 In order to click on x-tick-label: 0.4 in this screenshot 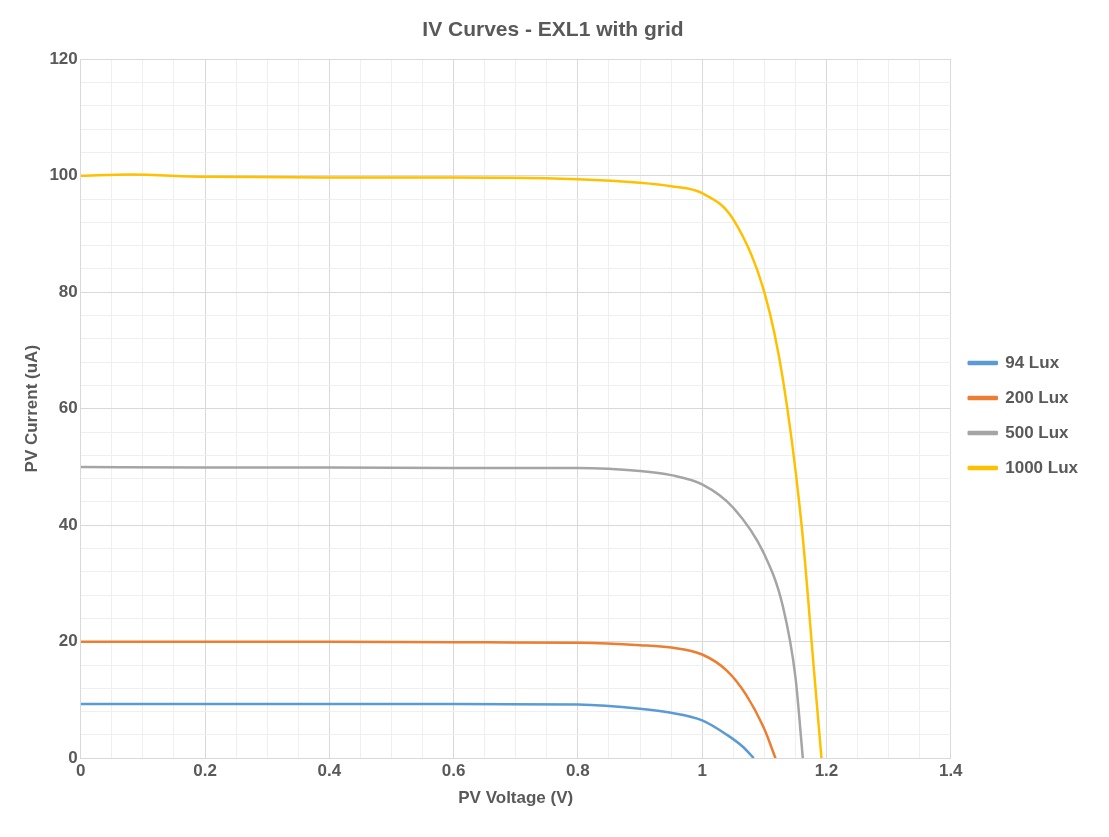, I will do `click(329, 771)`.